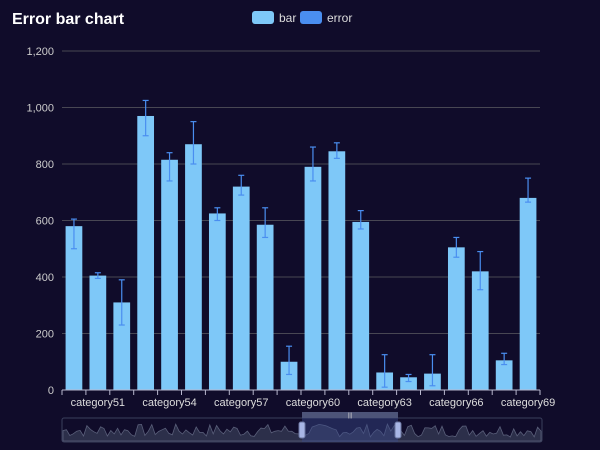 The height and width of the screenshot is (450, 600). I want to click on y-tick-label: 0, so click(51, 391).